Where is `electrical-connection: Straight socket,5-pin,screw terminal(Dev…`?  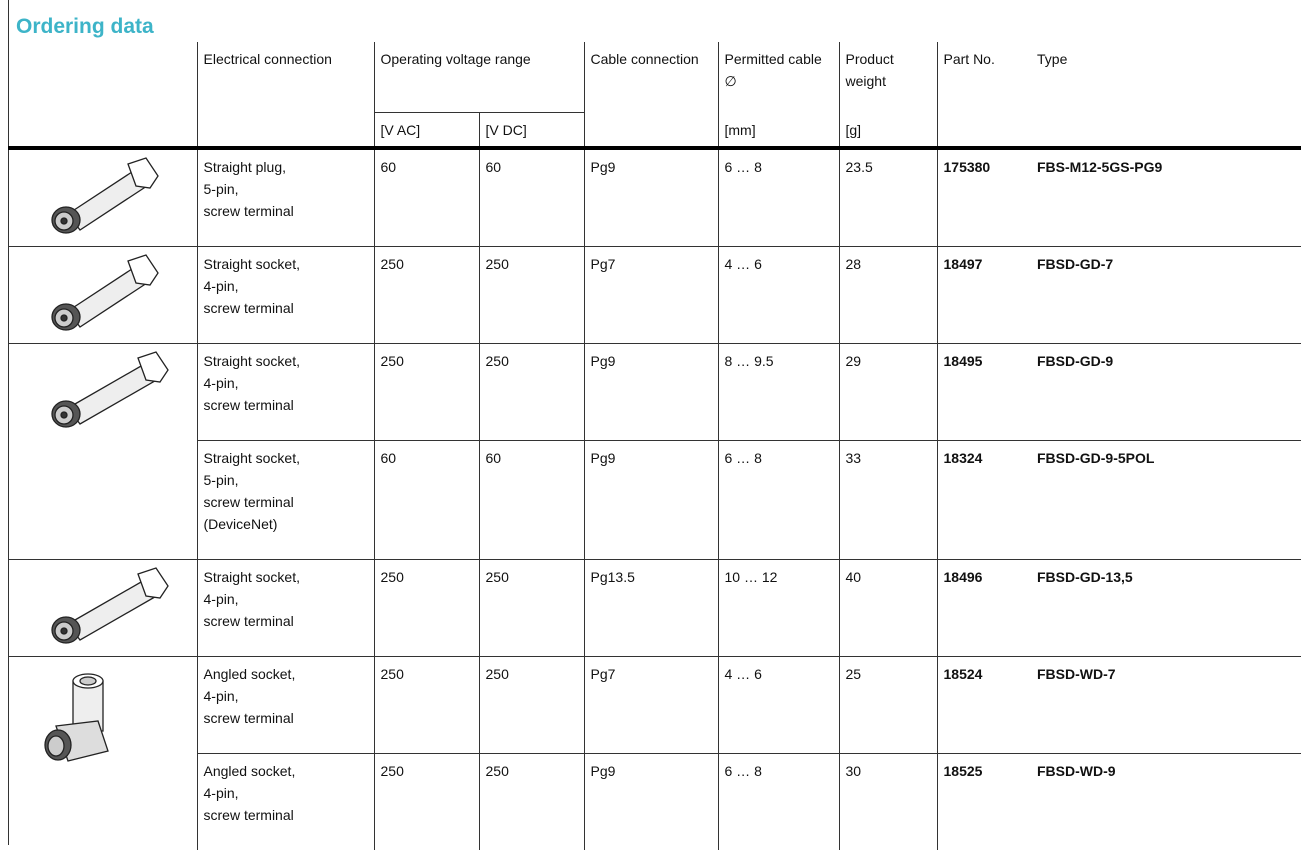
electrical-connection: Straight socket,5-pin,screw terminal(Dev… is located at coordinates (285, 500).